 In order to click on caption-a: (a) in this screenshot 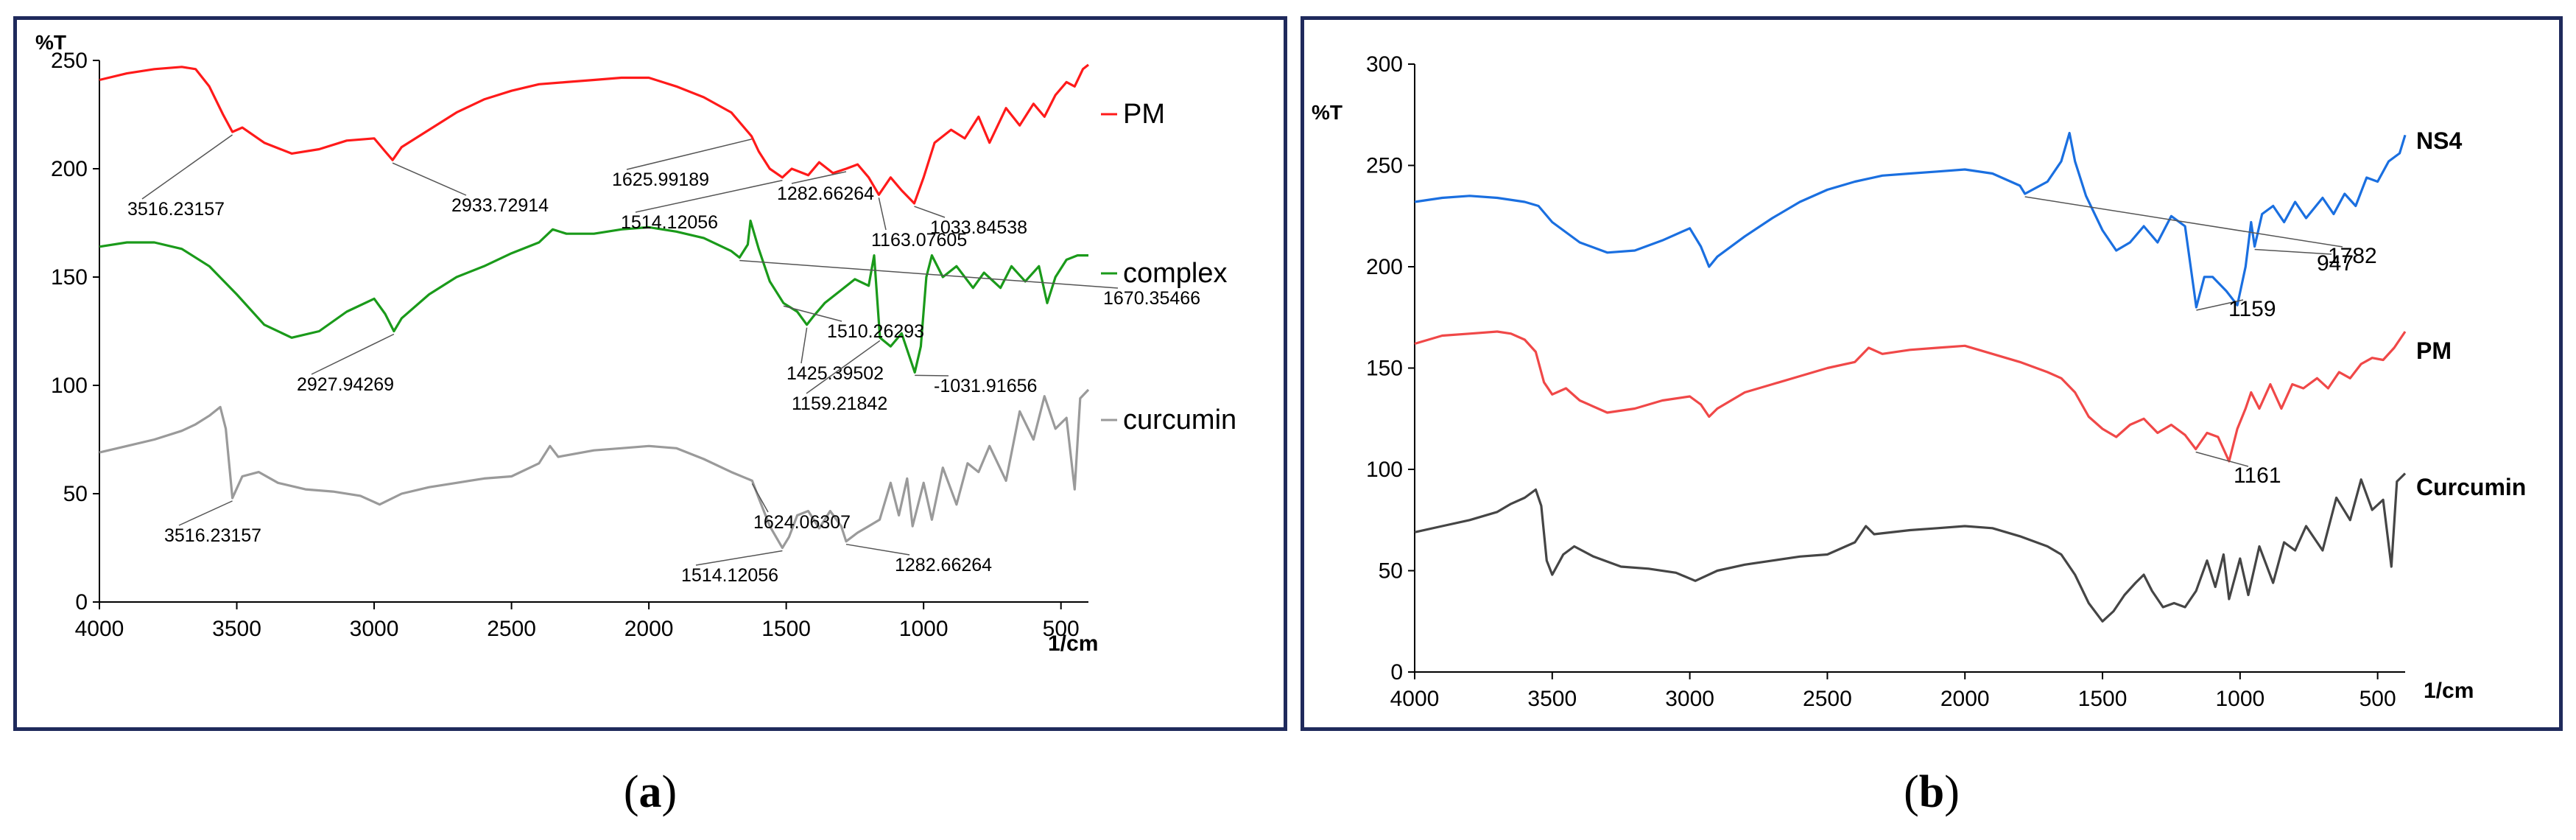, I will do `click(650, 793)`.